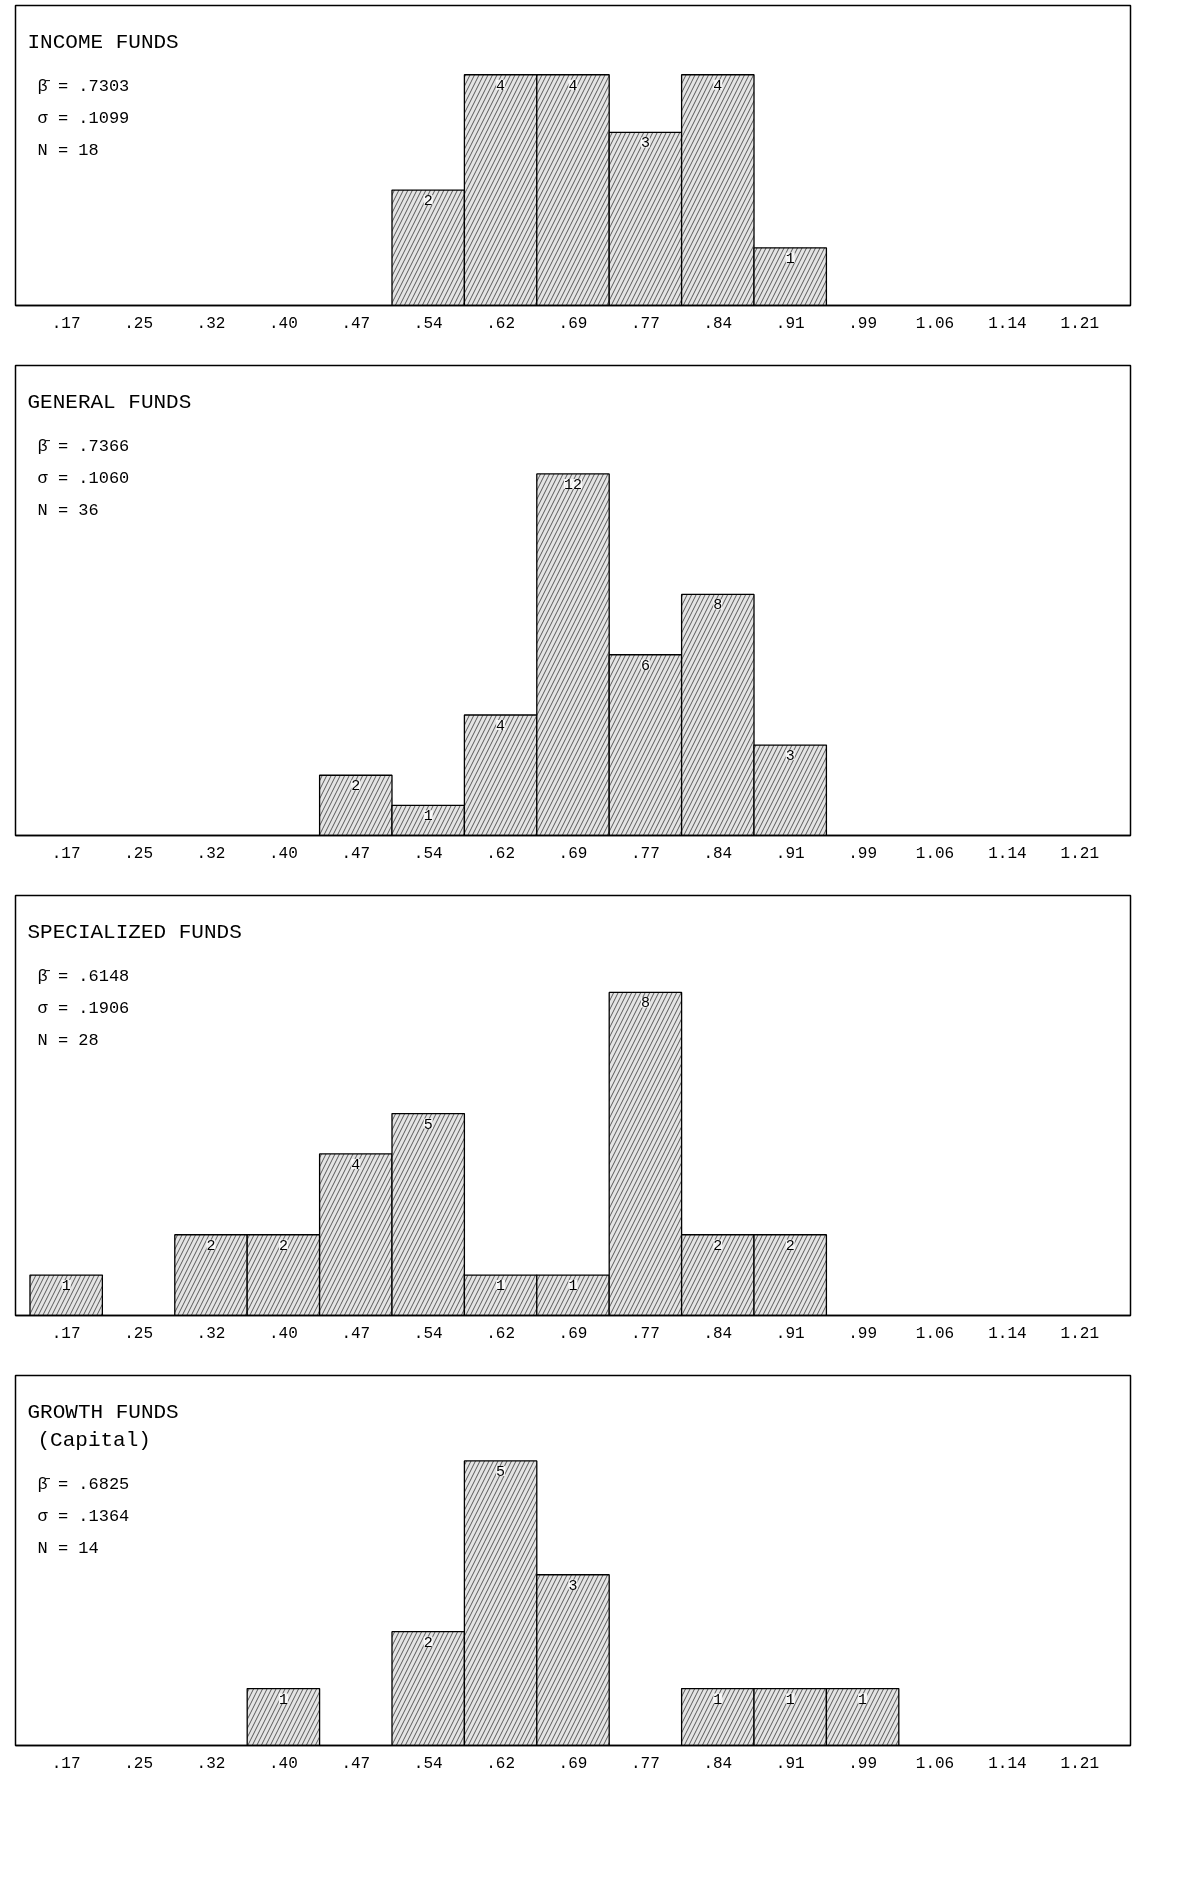 This screenshot has width=1184, height=1885. Describe the element at coordinates (83, 976) in the screenshot. I see `text: β̄ = .6148` at that location.